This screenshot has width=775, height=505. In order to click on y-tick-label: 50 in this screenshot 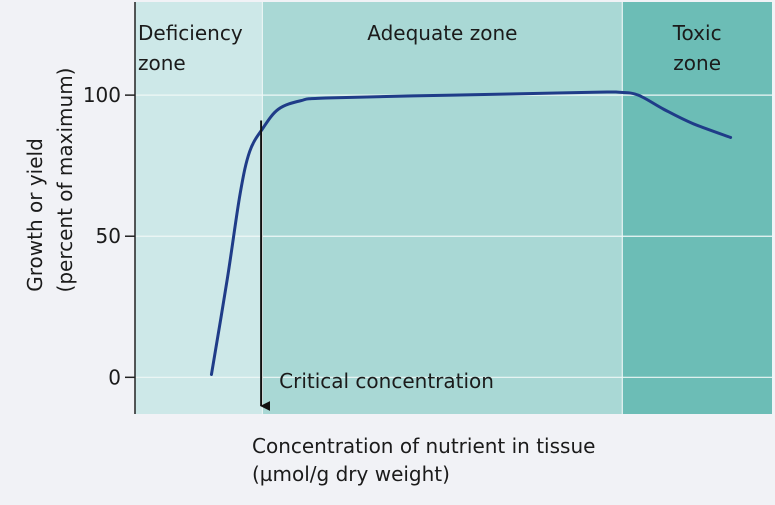, I will do `click(108, 236)`.